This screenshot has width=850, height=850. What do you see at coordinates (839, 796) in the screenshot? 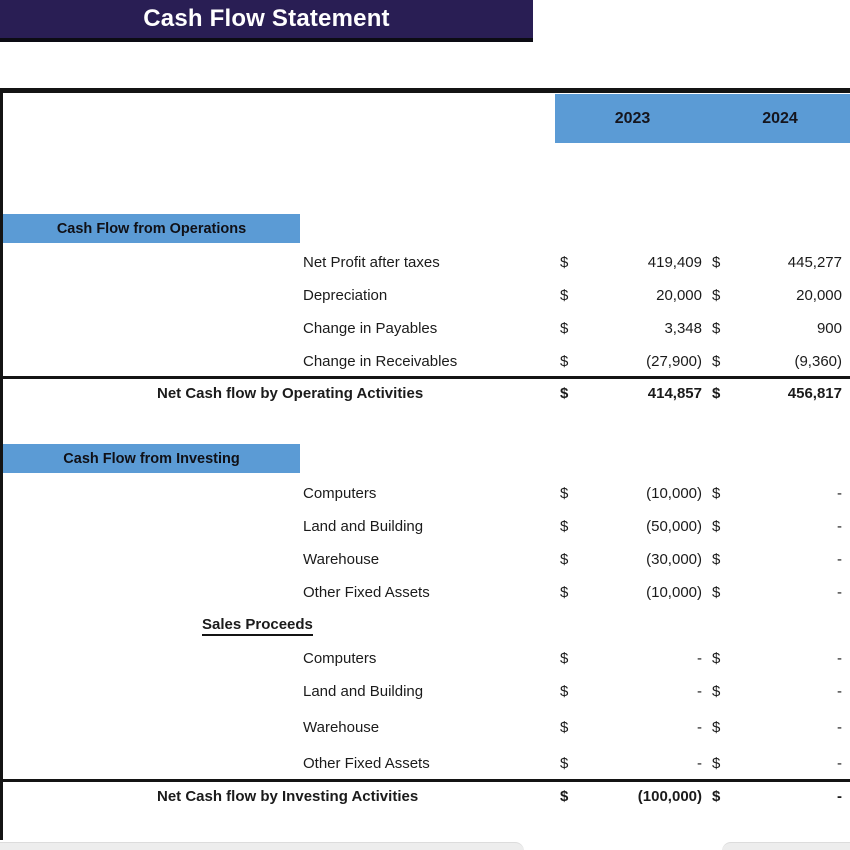
I see `total-value-2024: -` at bounding box center [839, 796].